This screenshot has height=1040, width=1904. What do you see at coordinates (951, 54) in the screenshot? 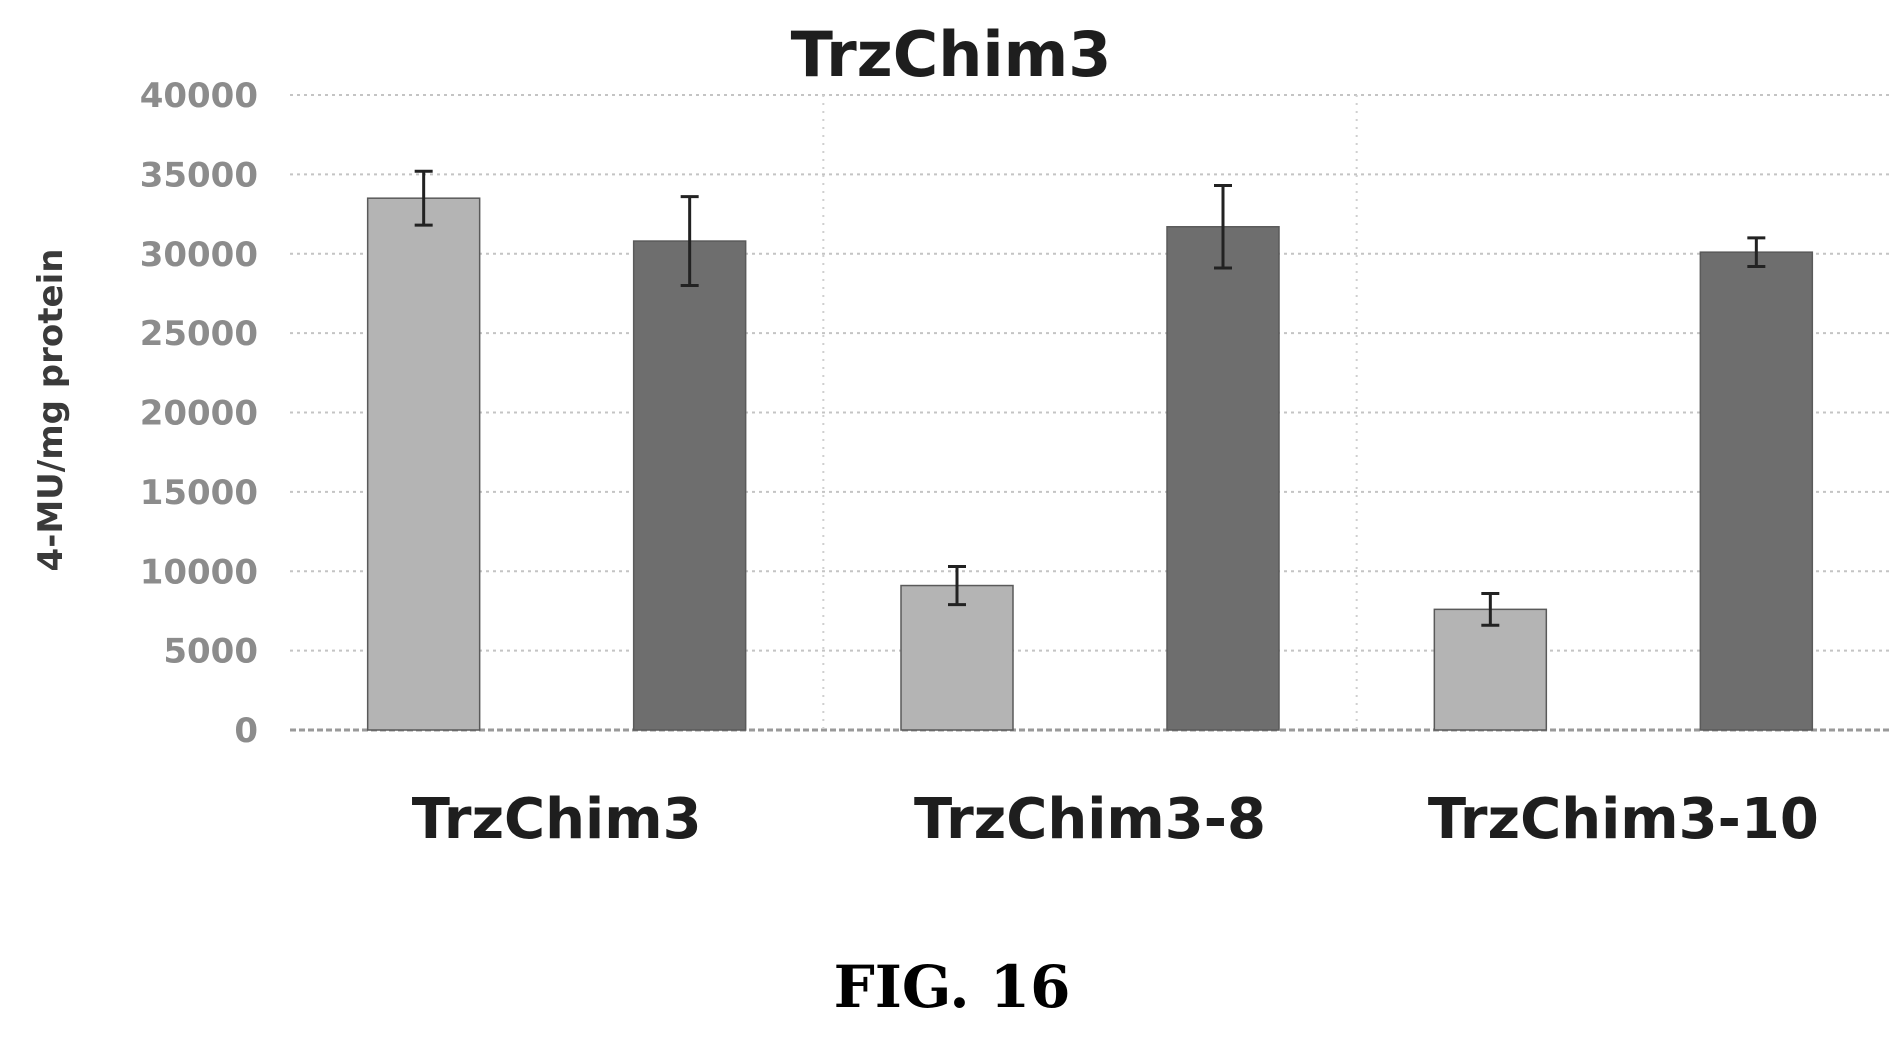
I see `chart-title: TrzChim3` at bounding box center [951, 54].